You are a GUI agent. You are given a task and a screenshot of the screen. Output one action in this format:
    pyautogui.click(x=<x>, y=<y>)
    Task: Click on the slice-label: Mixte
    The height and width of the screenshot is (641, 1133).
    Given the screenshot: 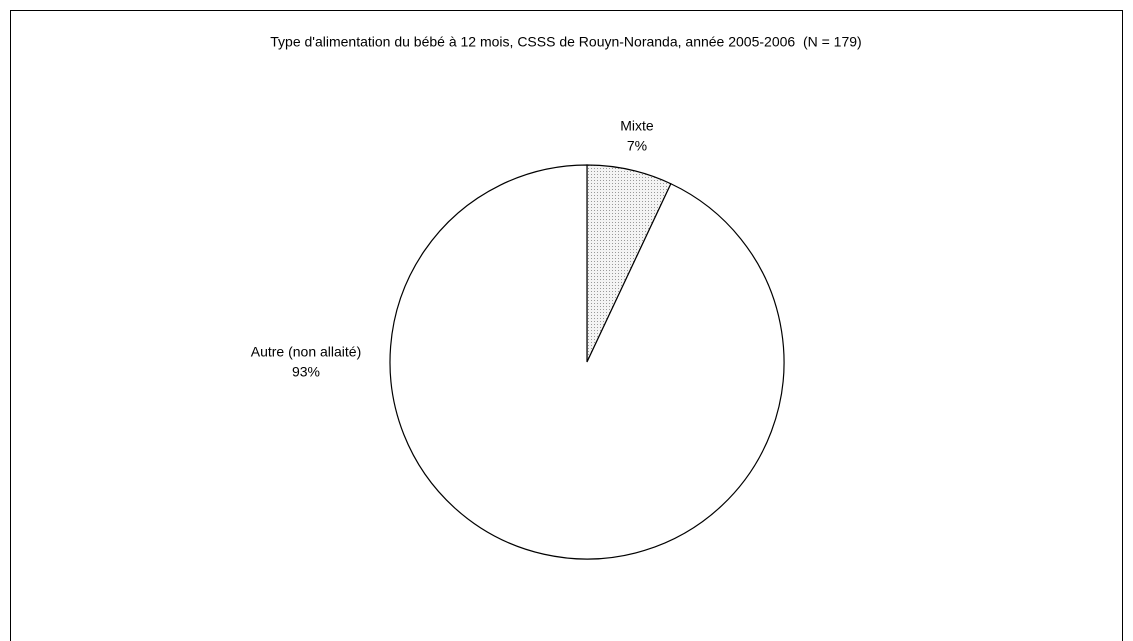 What is the action you would take?
    pyautogui.click(x=637, y=126)
    